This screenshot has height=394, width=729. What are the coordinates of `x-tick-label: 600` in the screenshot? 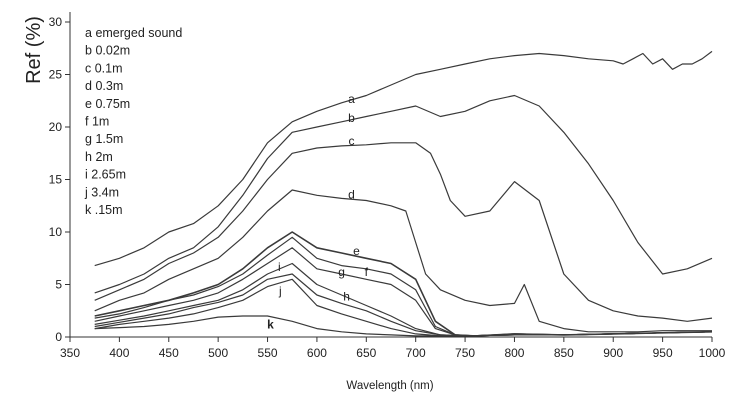 It's located at (317, 353).